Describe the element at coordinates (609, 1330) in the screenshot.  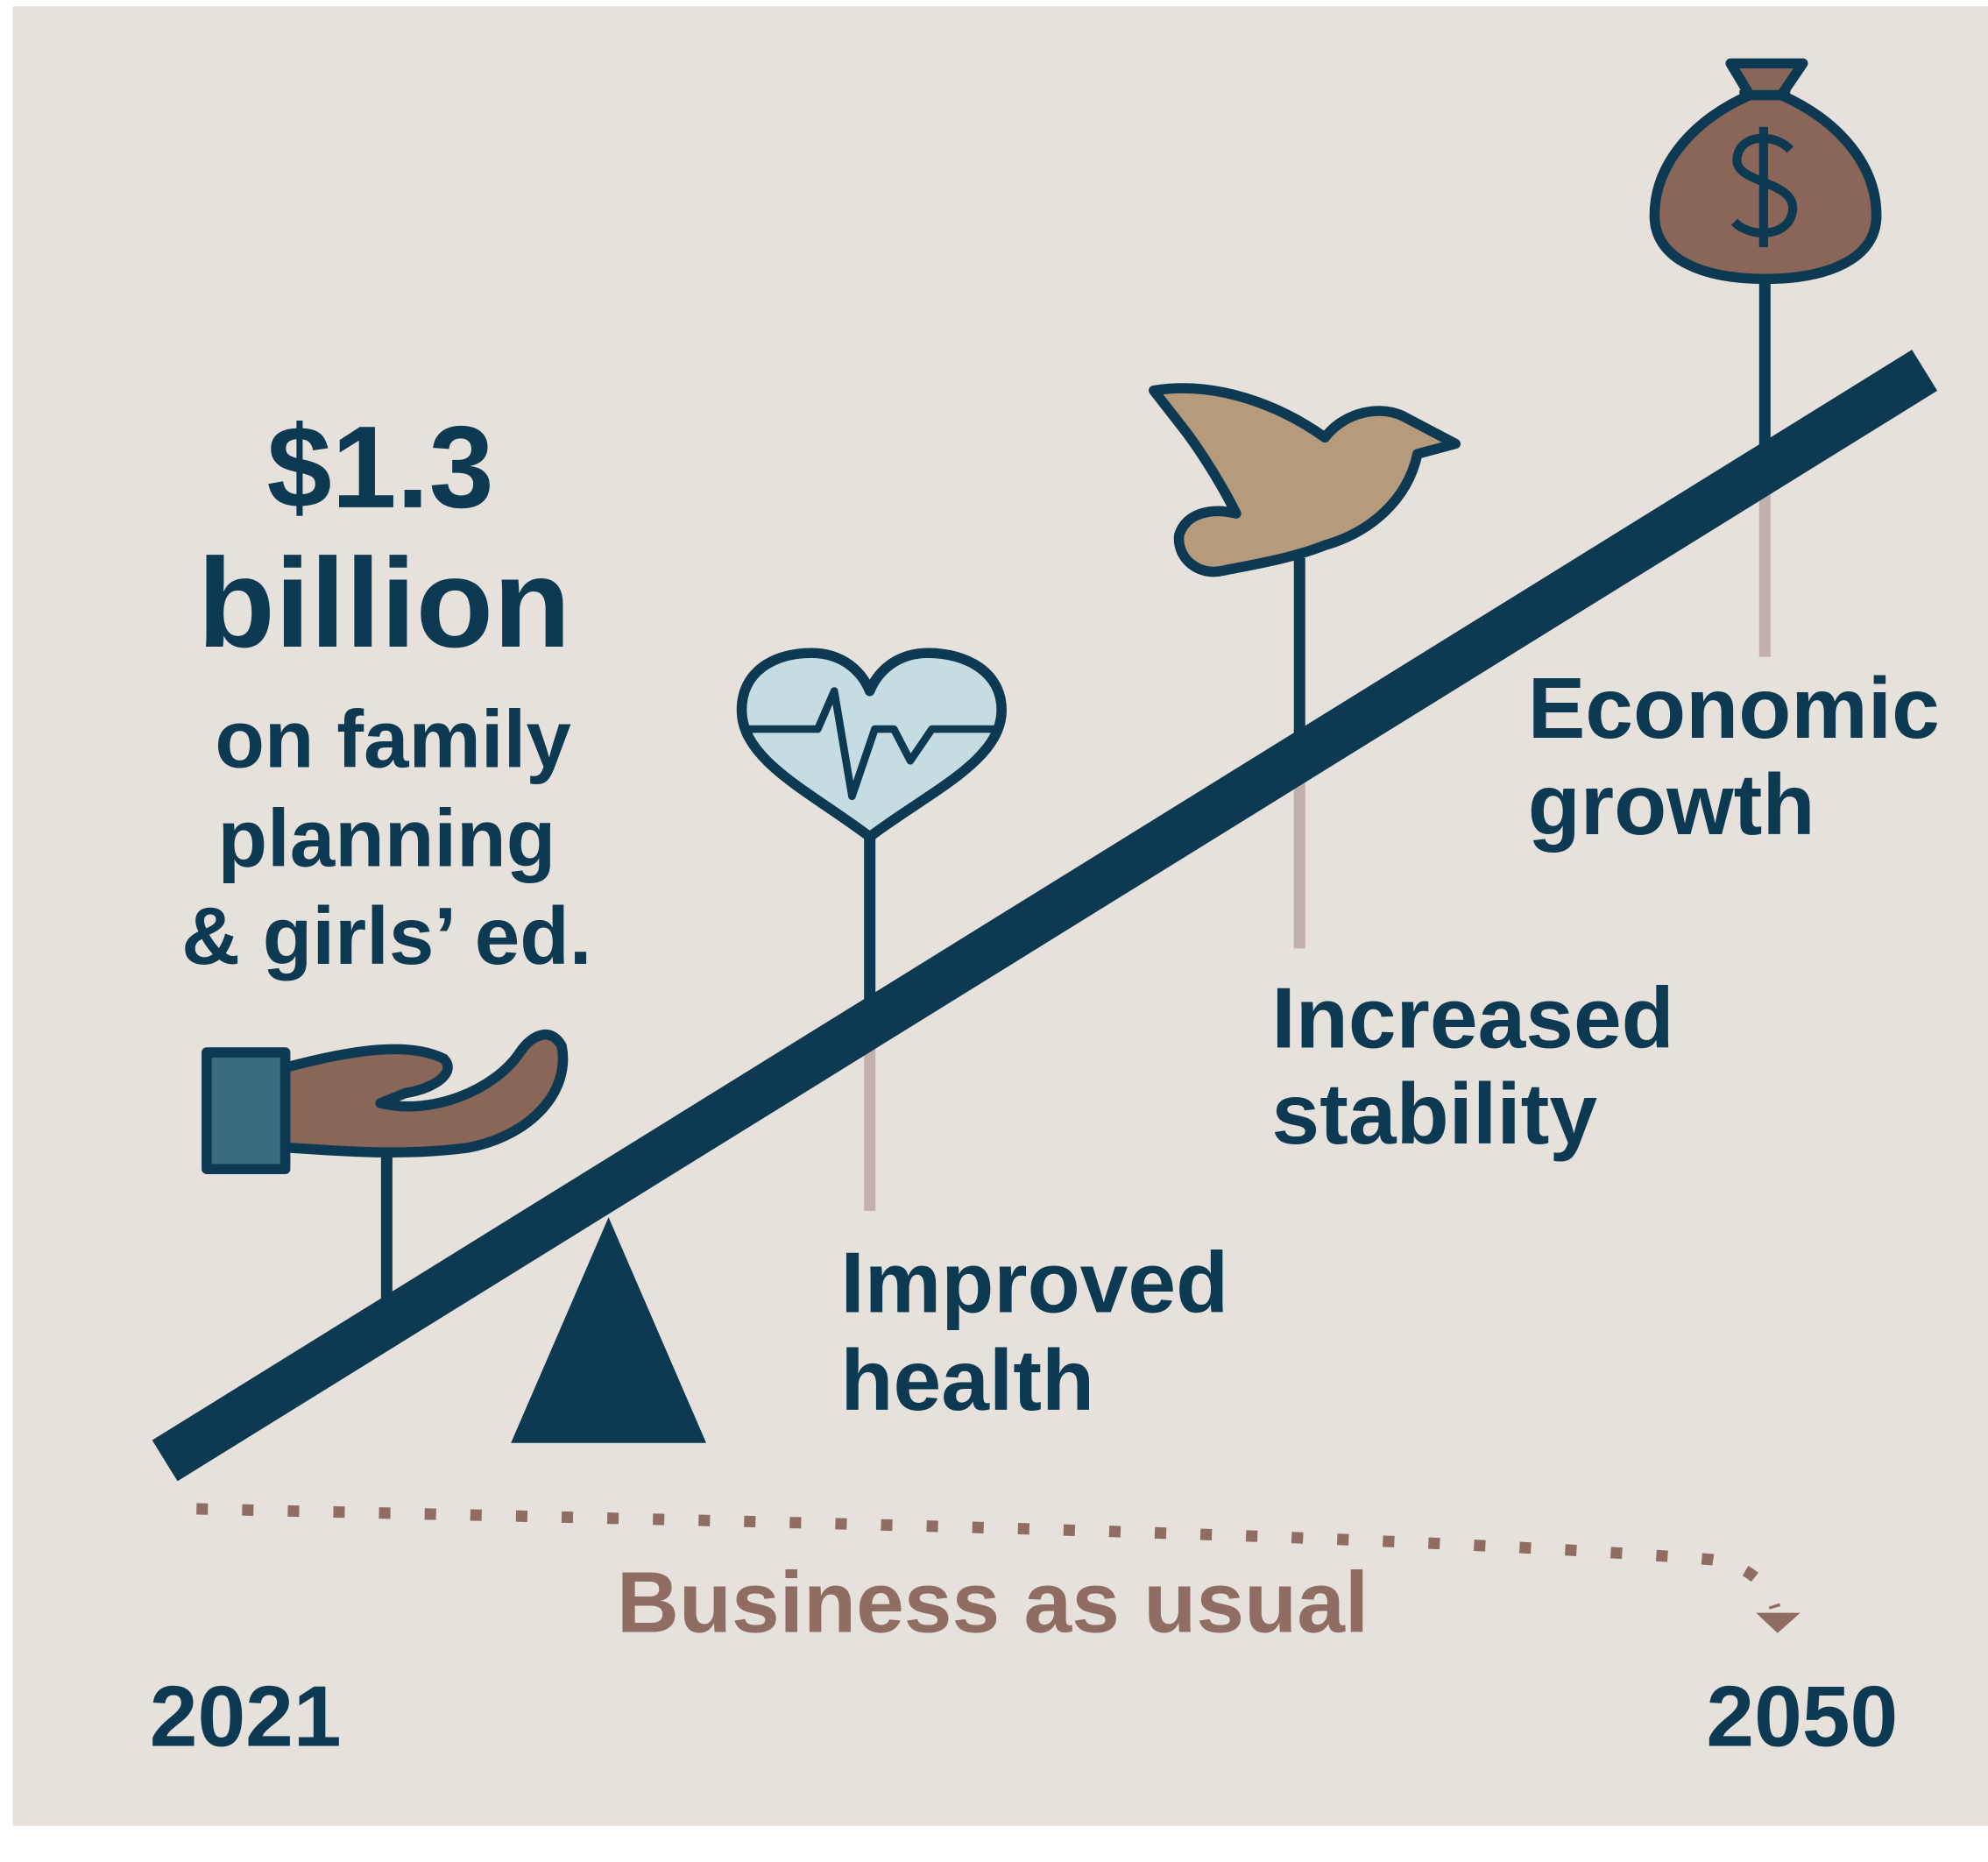
I see `fulcrum` at that location.